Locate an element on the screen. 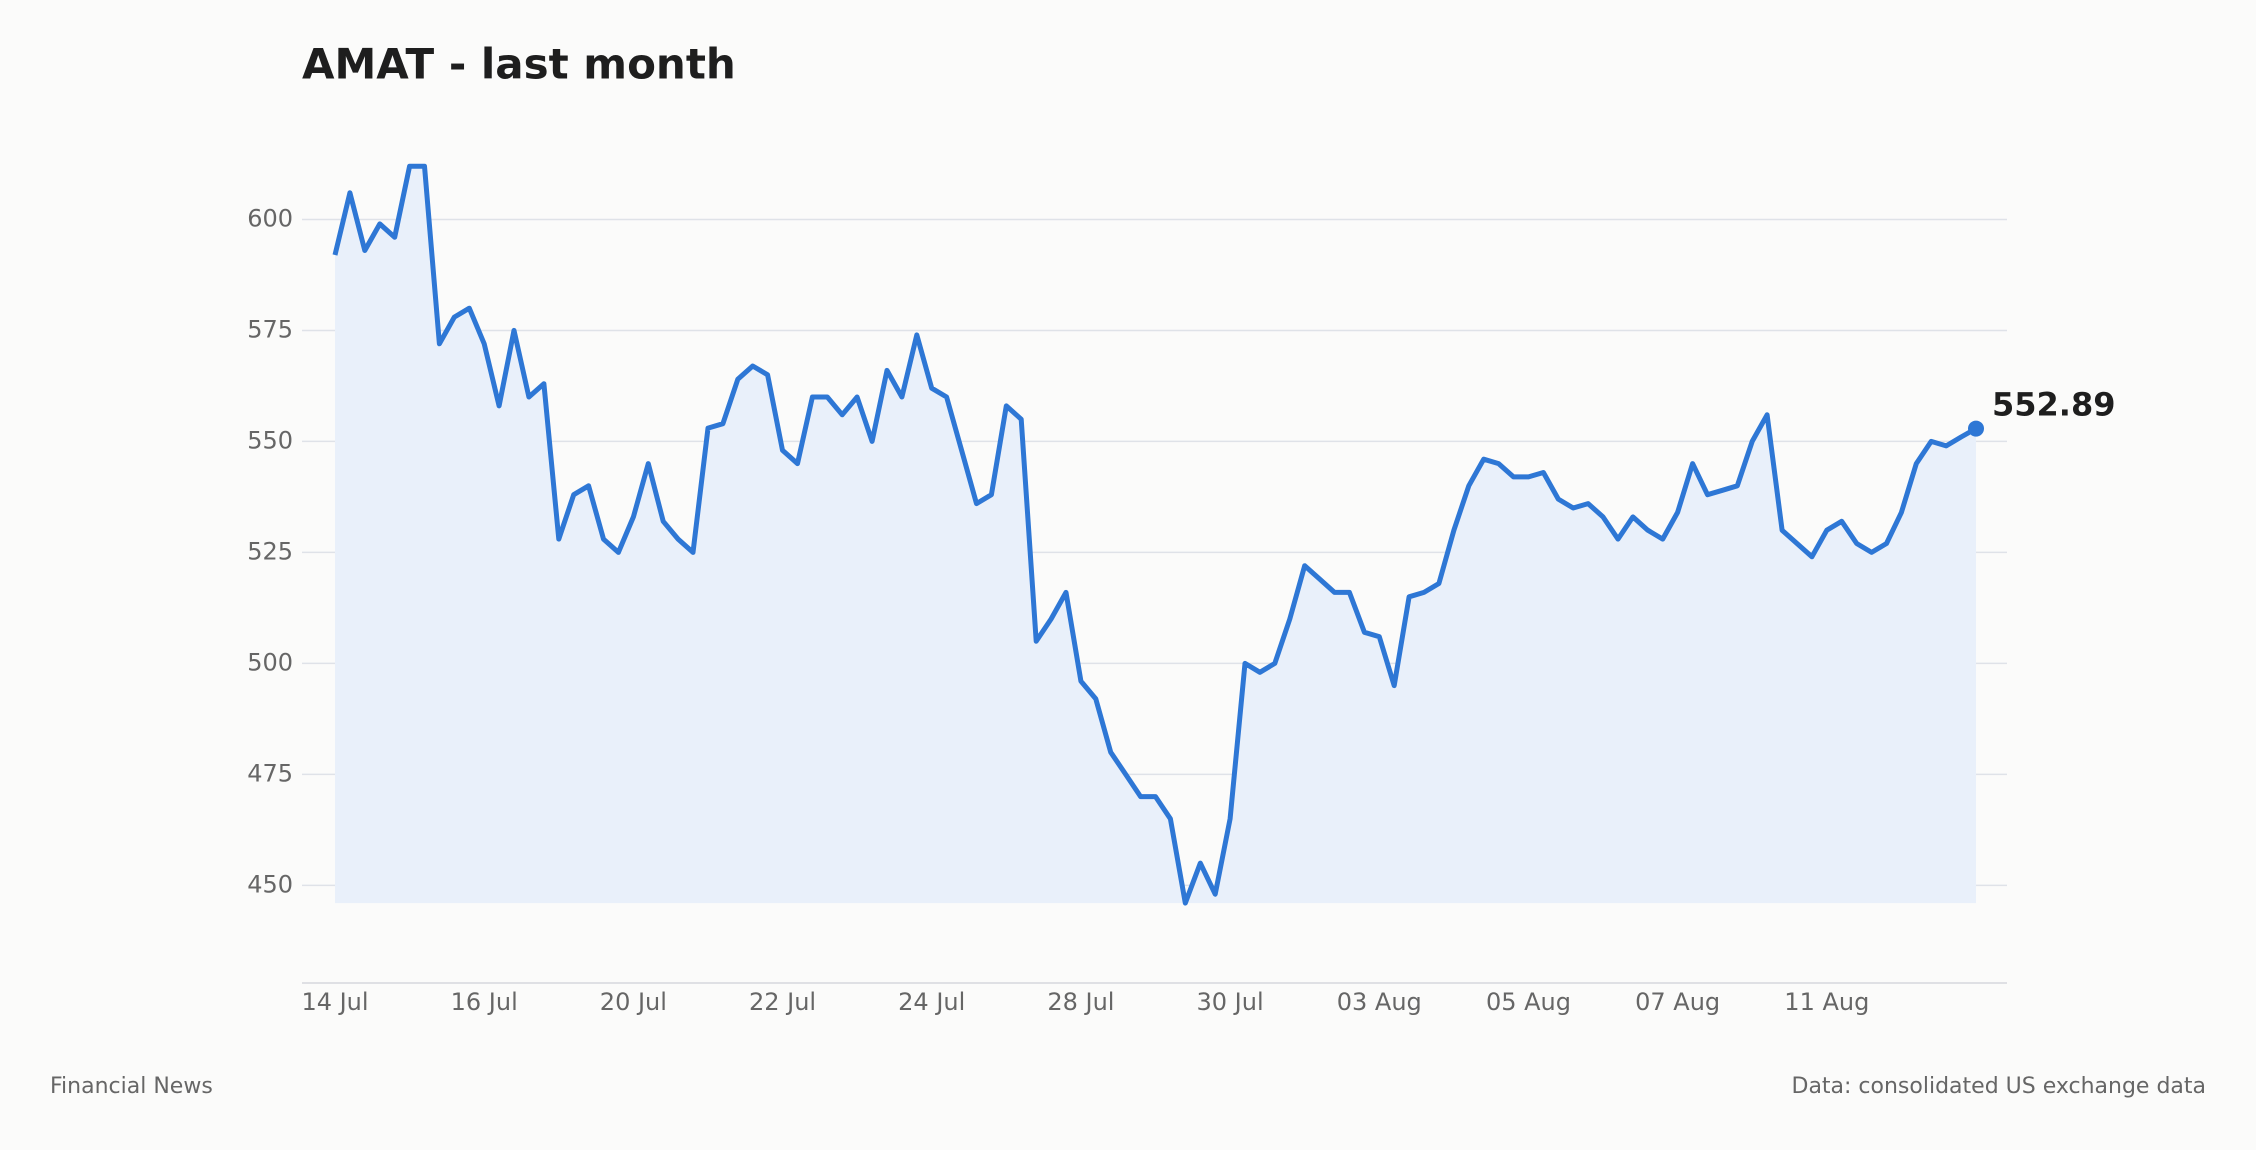 The image size is (2256, 1150). value-label: 552.89 is located at coordinates (2053, 405).